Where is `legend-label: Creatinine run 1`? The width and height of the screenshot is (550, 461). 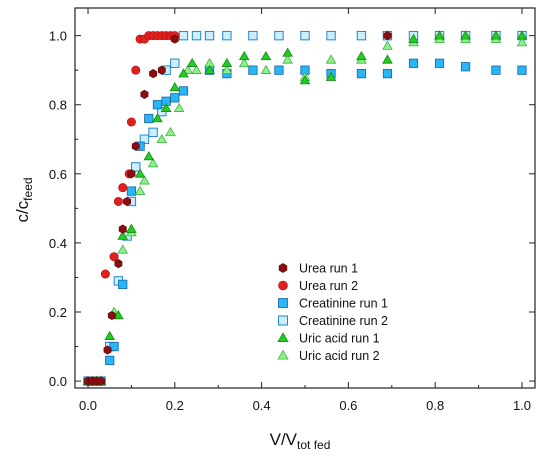
legend-label: Creatinine run 1 is located at coordinates (343, 304).